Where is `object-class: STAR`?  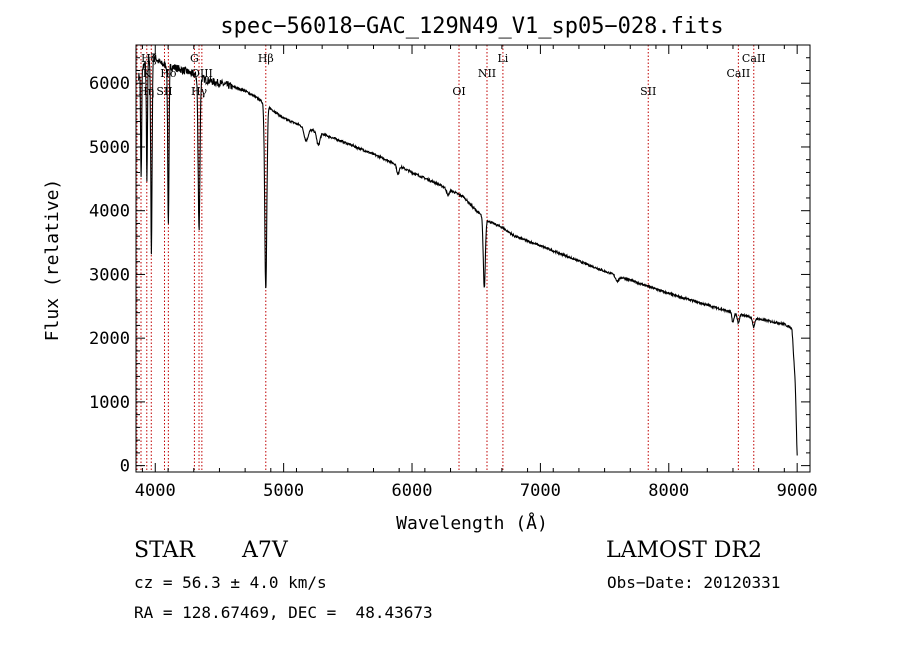 object-class: STAR is located at coordinates (164, 550).